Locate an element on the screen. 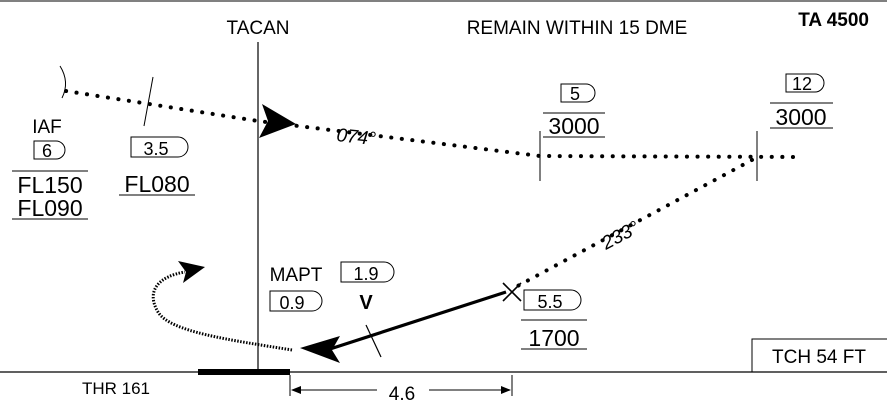 Image resolution: width=887 pixels, height=401 pixels. distance-label-bg is located at coordinates (403, 391).